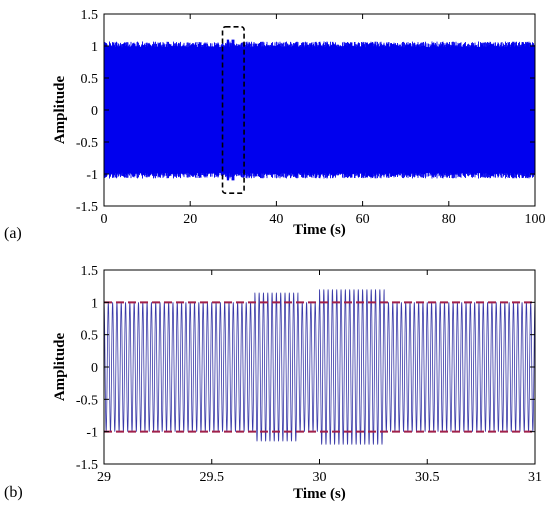 The image size is (550, 506). I want to click on x-tick-label: 60, so click(363, 219).